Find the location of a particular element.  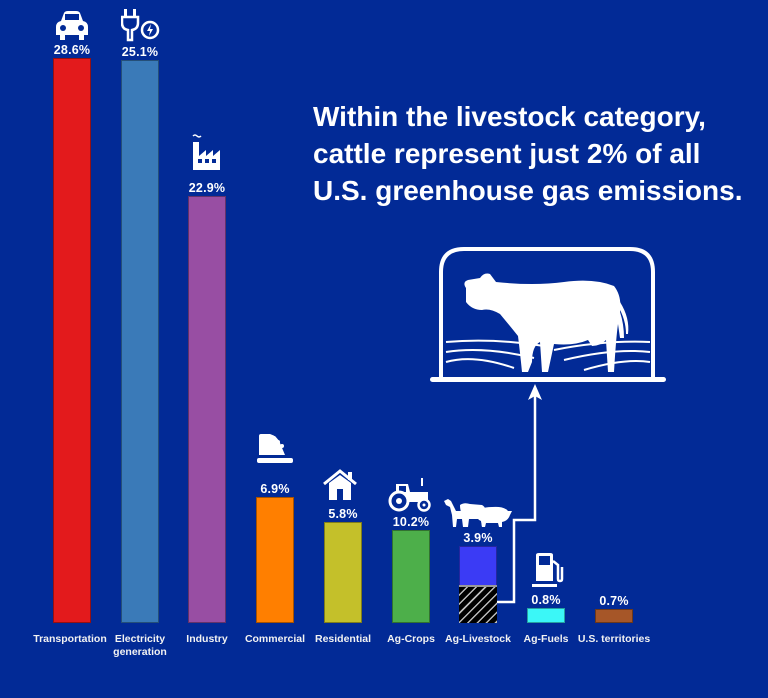

house-icon is located at coordinates (340, 484).